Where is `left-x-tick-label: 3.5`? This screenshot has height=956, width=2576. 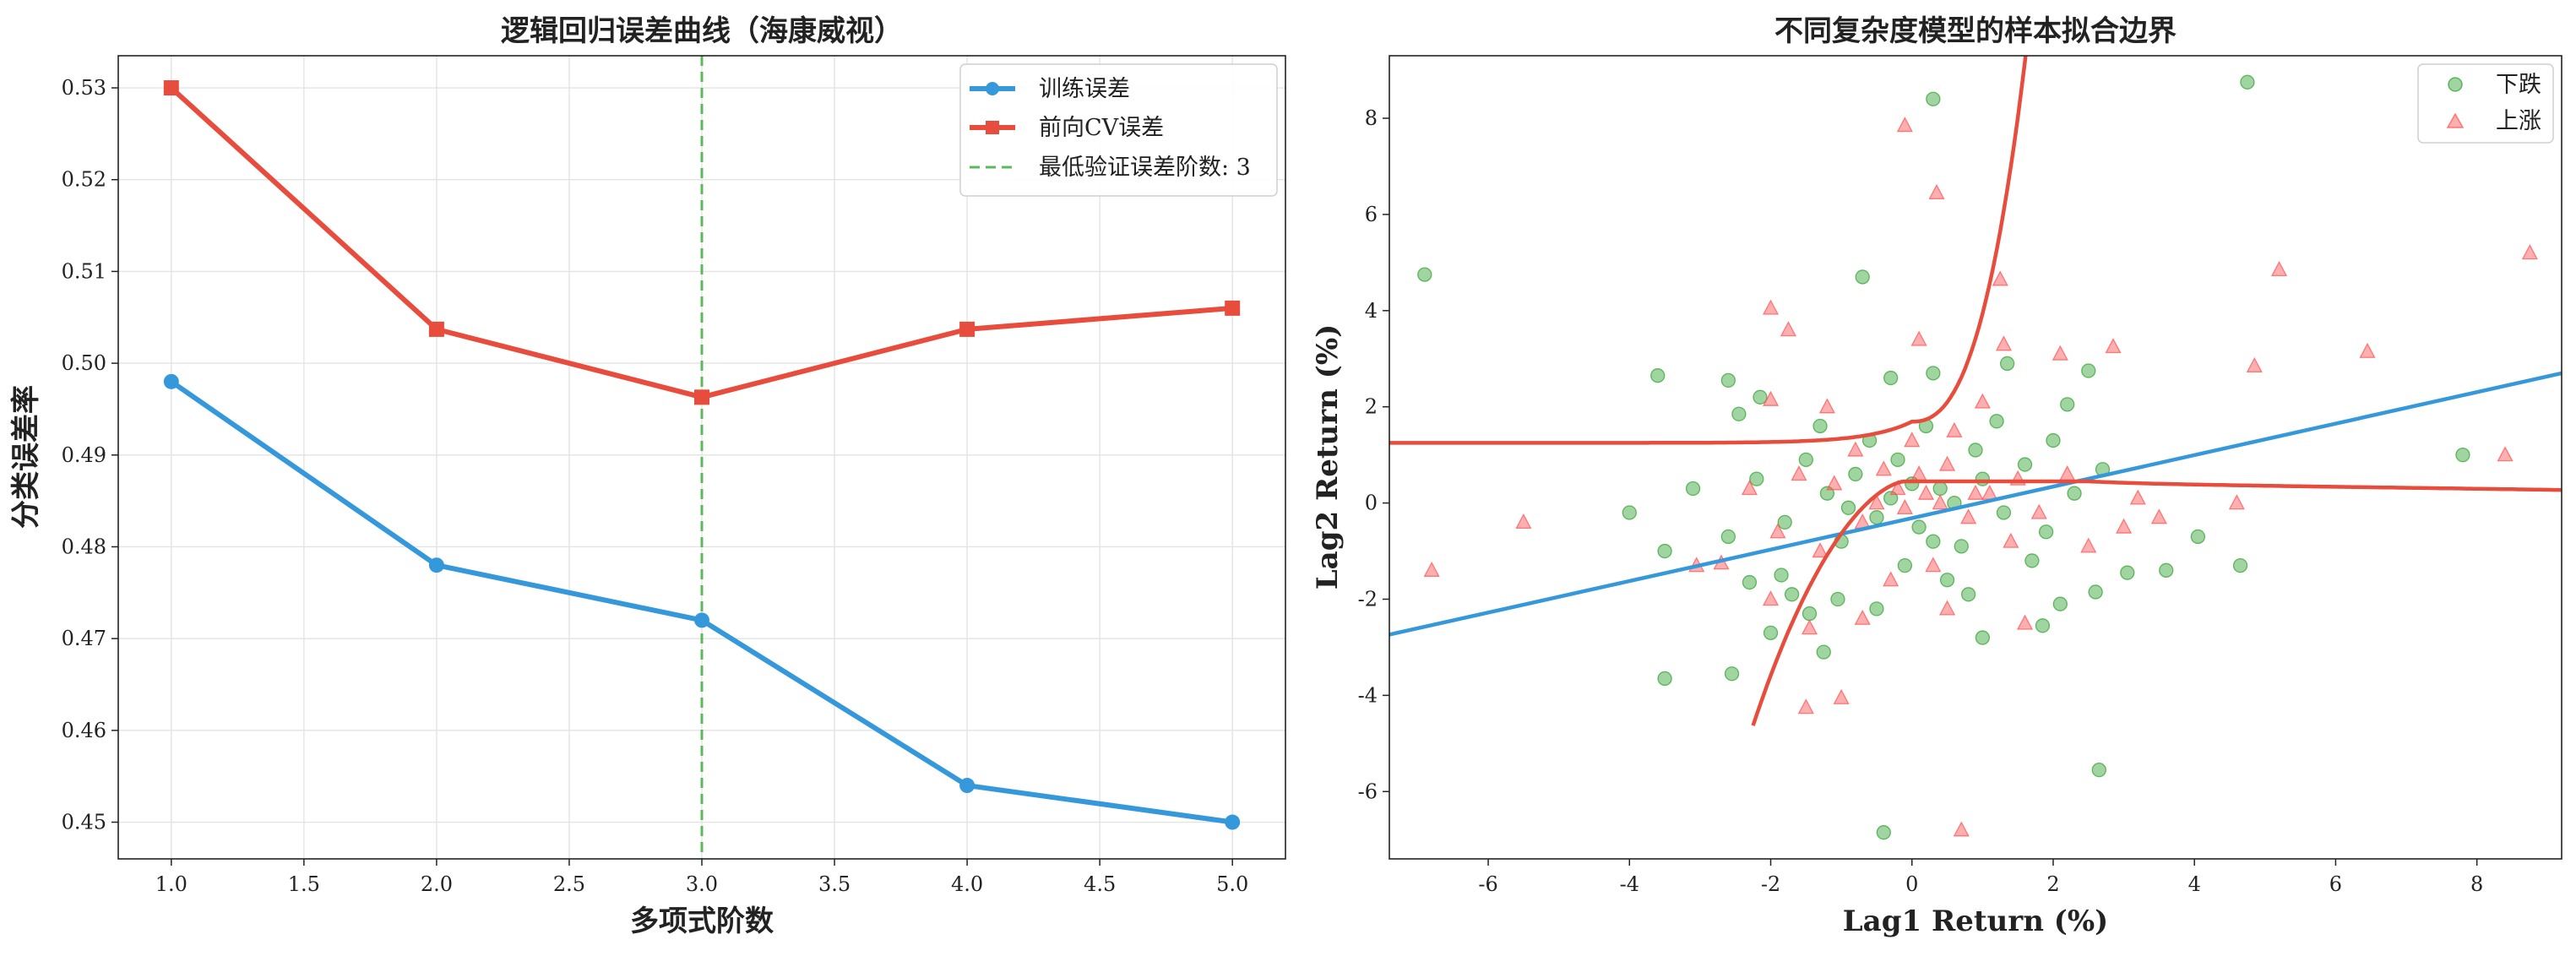 left-x-tick-label: 3.5 is located at coordinates (834, 884).